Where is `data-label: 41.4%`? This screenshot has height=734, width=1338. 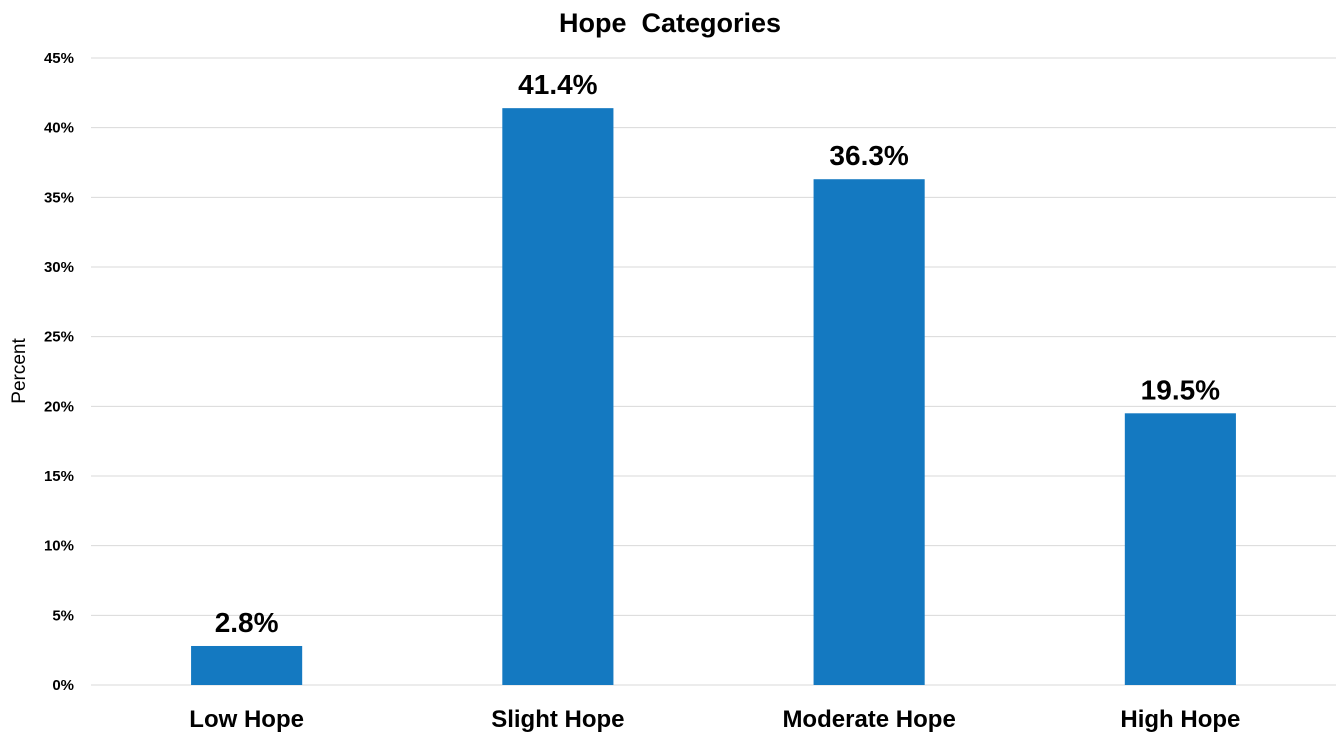 data-label: 41.4% is located at coordinates (557, 84).